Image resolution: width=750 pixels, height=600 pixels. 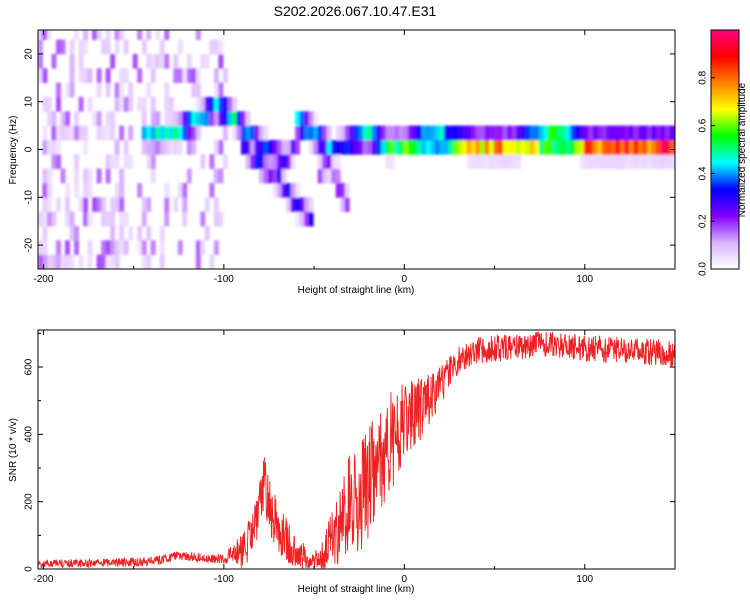 I want to click on spectrogram-x-tick-label: -200, so click(x=43, y=279).